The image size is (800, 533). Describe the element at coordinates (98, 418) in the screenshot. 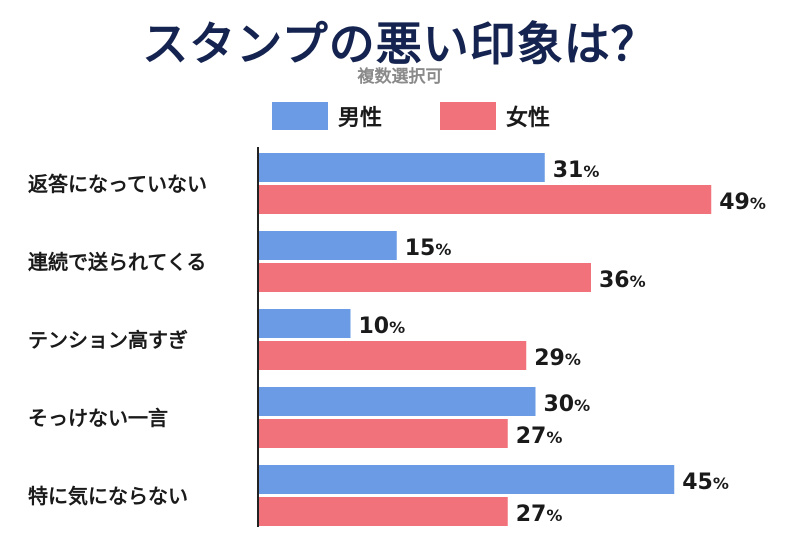

I see `category-label: そっけない一言` at that location.